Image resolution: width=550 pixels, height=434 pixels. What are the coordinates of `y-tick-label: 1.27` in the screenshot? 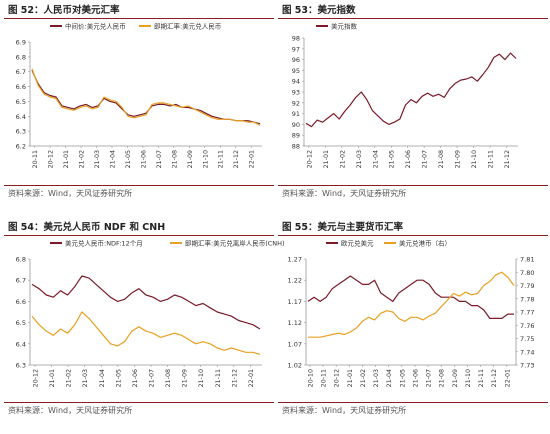 It's located at (295, 260).